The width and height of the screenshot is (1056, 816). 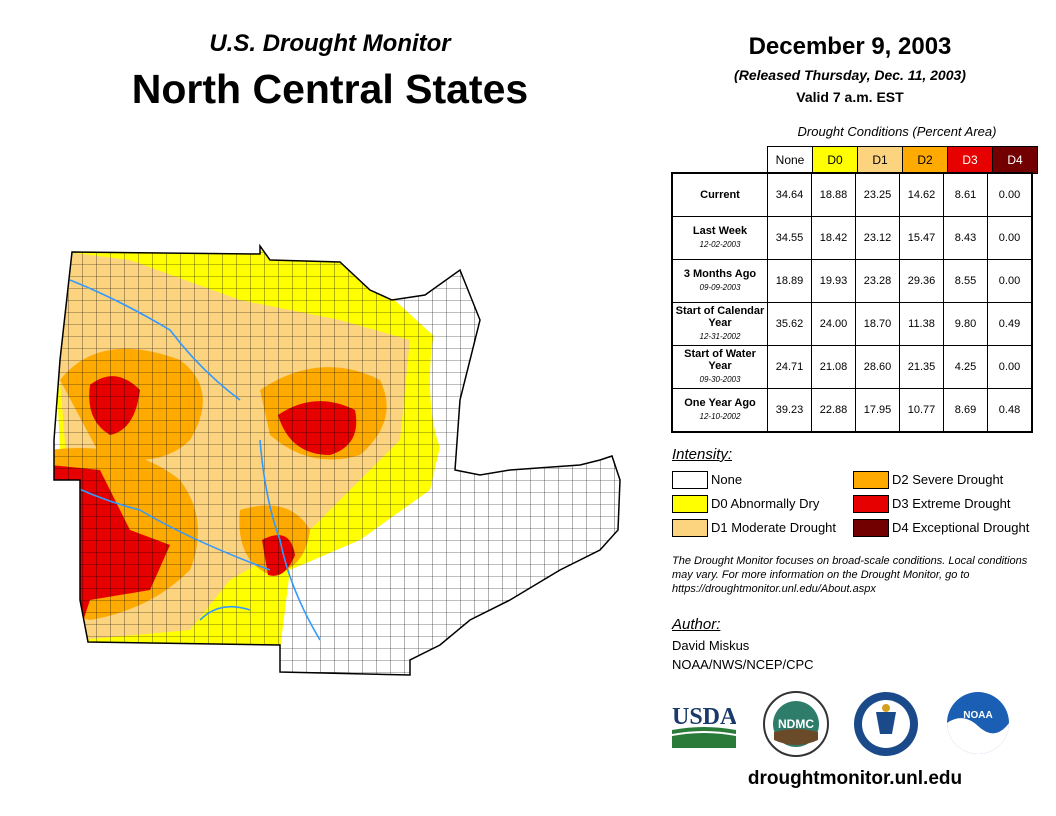 What do you see at coordinates (965, 324) in the screenshot?
I see `table-cell: 9.80` at bounding box center [965, 324].